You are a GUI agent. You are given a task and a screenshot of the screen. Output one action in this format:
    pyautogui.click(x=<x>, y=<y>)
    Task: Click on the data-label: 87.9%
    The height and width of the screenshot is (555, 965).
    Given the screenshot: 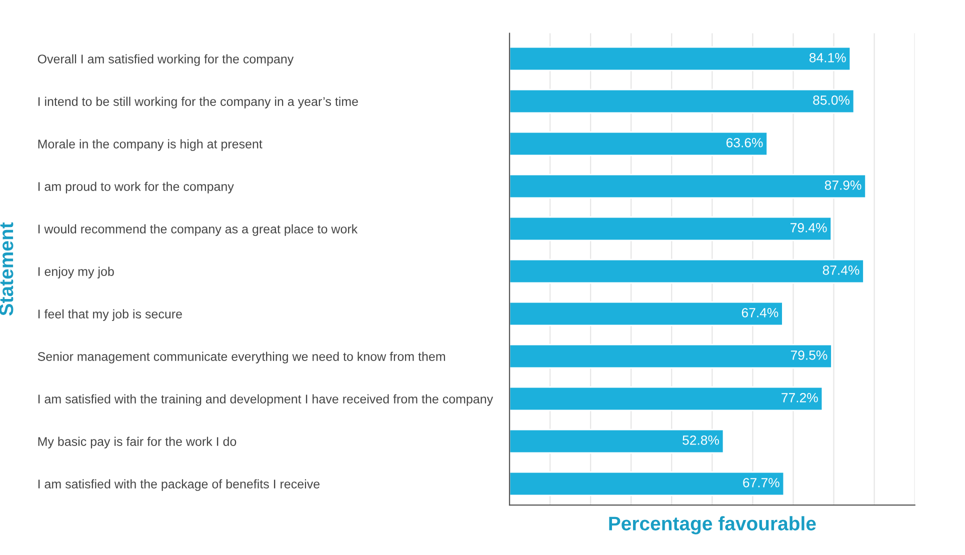 What is the action you would take?
    pyautogui.click(x=843, y=185)
    